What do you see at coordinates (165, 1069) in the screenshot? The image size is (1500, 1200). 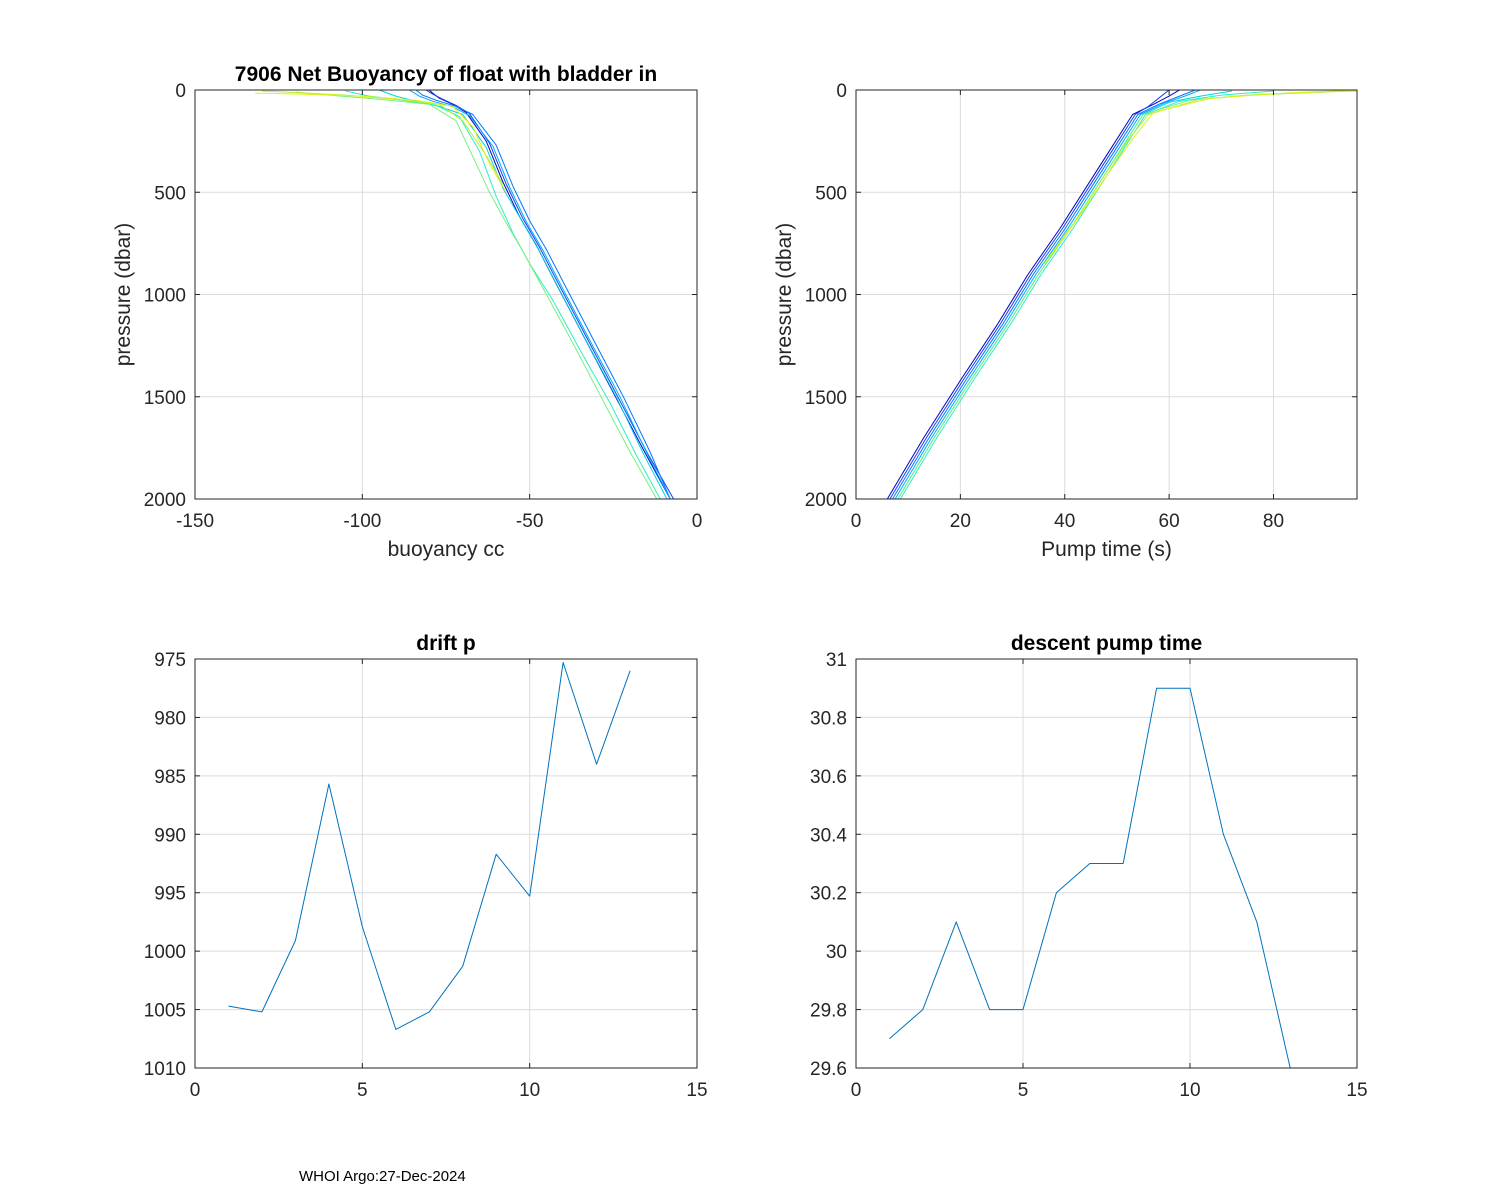 I see `y-tick-label: 1010` at bounding box center [165, 1069].